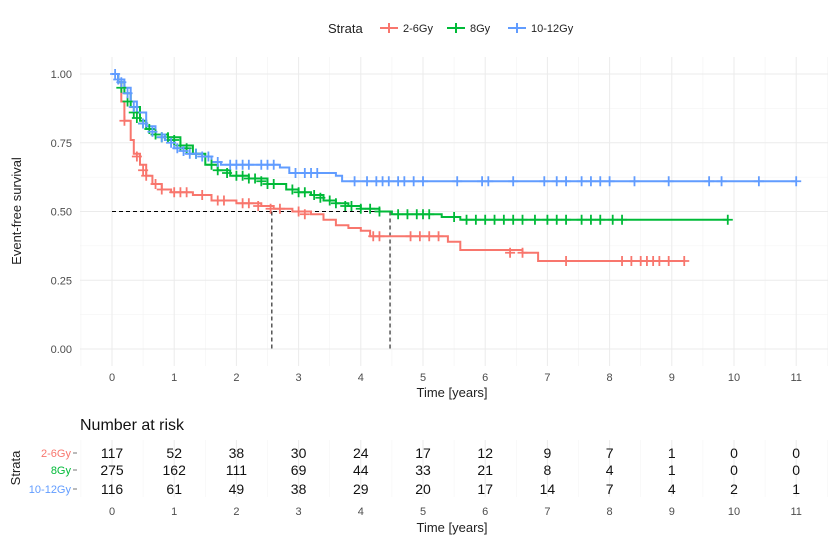  What do you see at coordinates (456, 28) in the screenshot?
I see `legend-key-marker` at bounding box center [456, 28].